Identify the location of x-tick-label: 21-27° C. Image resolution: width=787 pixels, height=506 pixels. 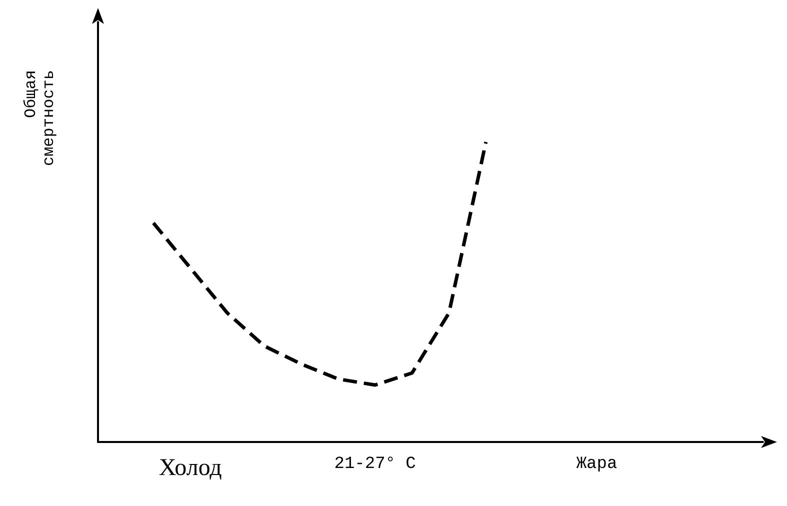
(375, 464).